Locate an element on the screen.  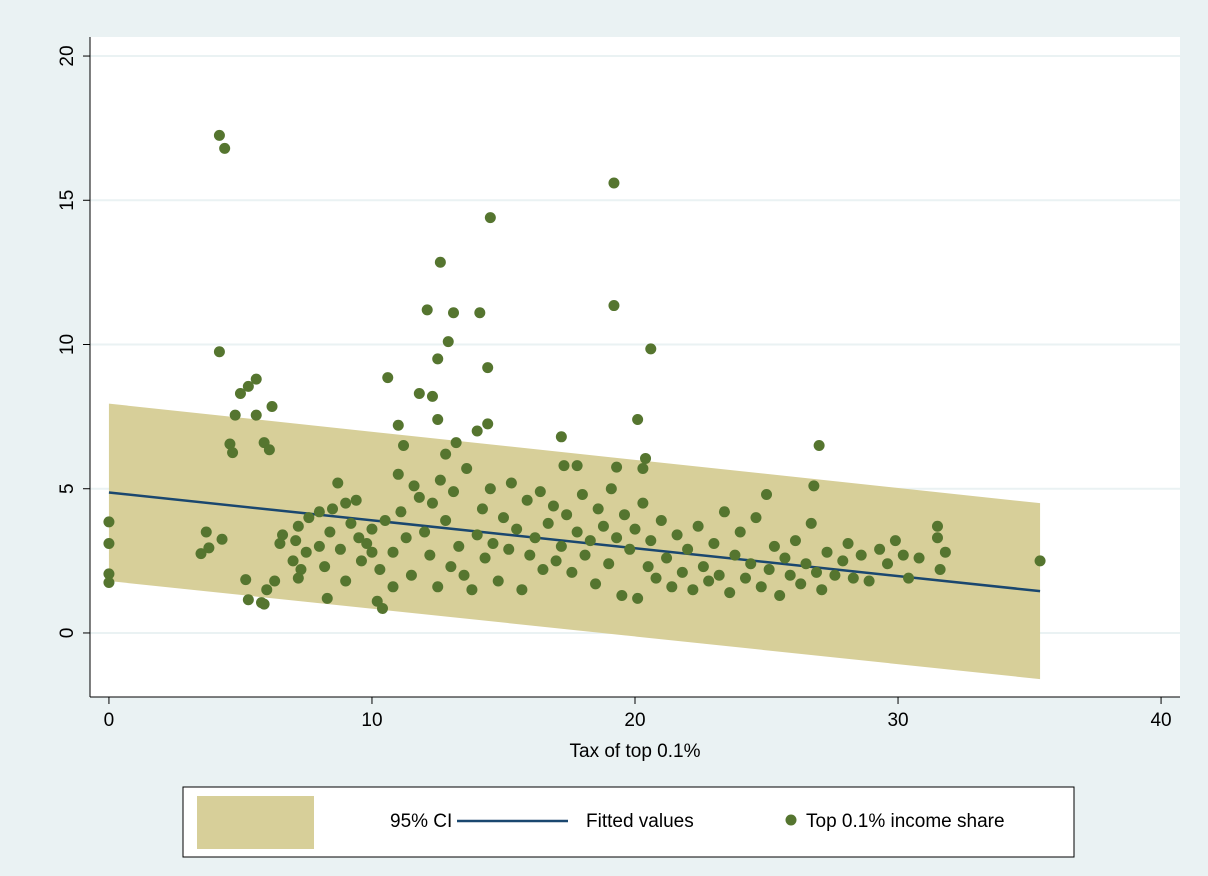
x-tick-label: 40 is located at coordinates (1160, 720).